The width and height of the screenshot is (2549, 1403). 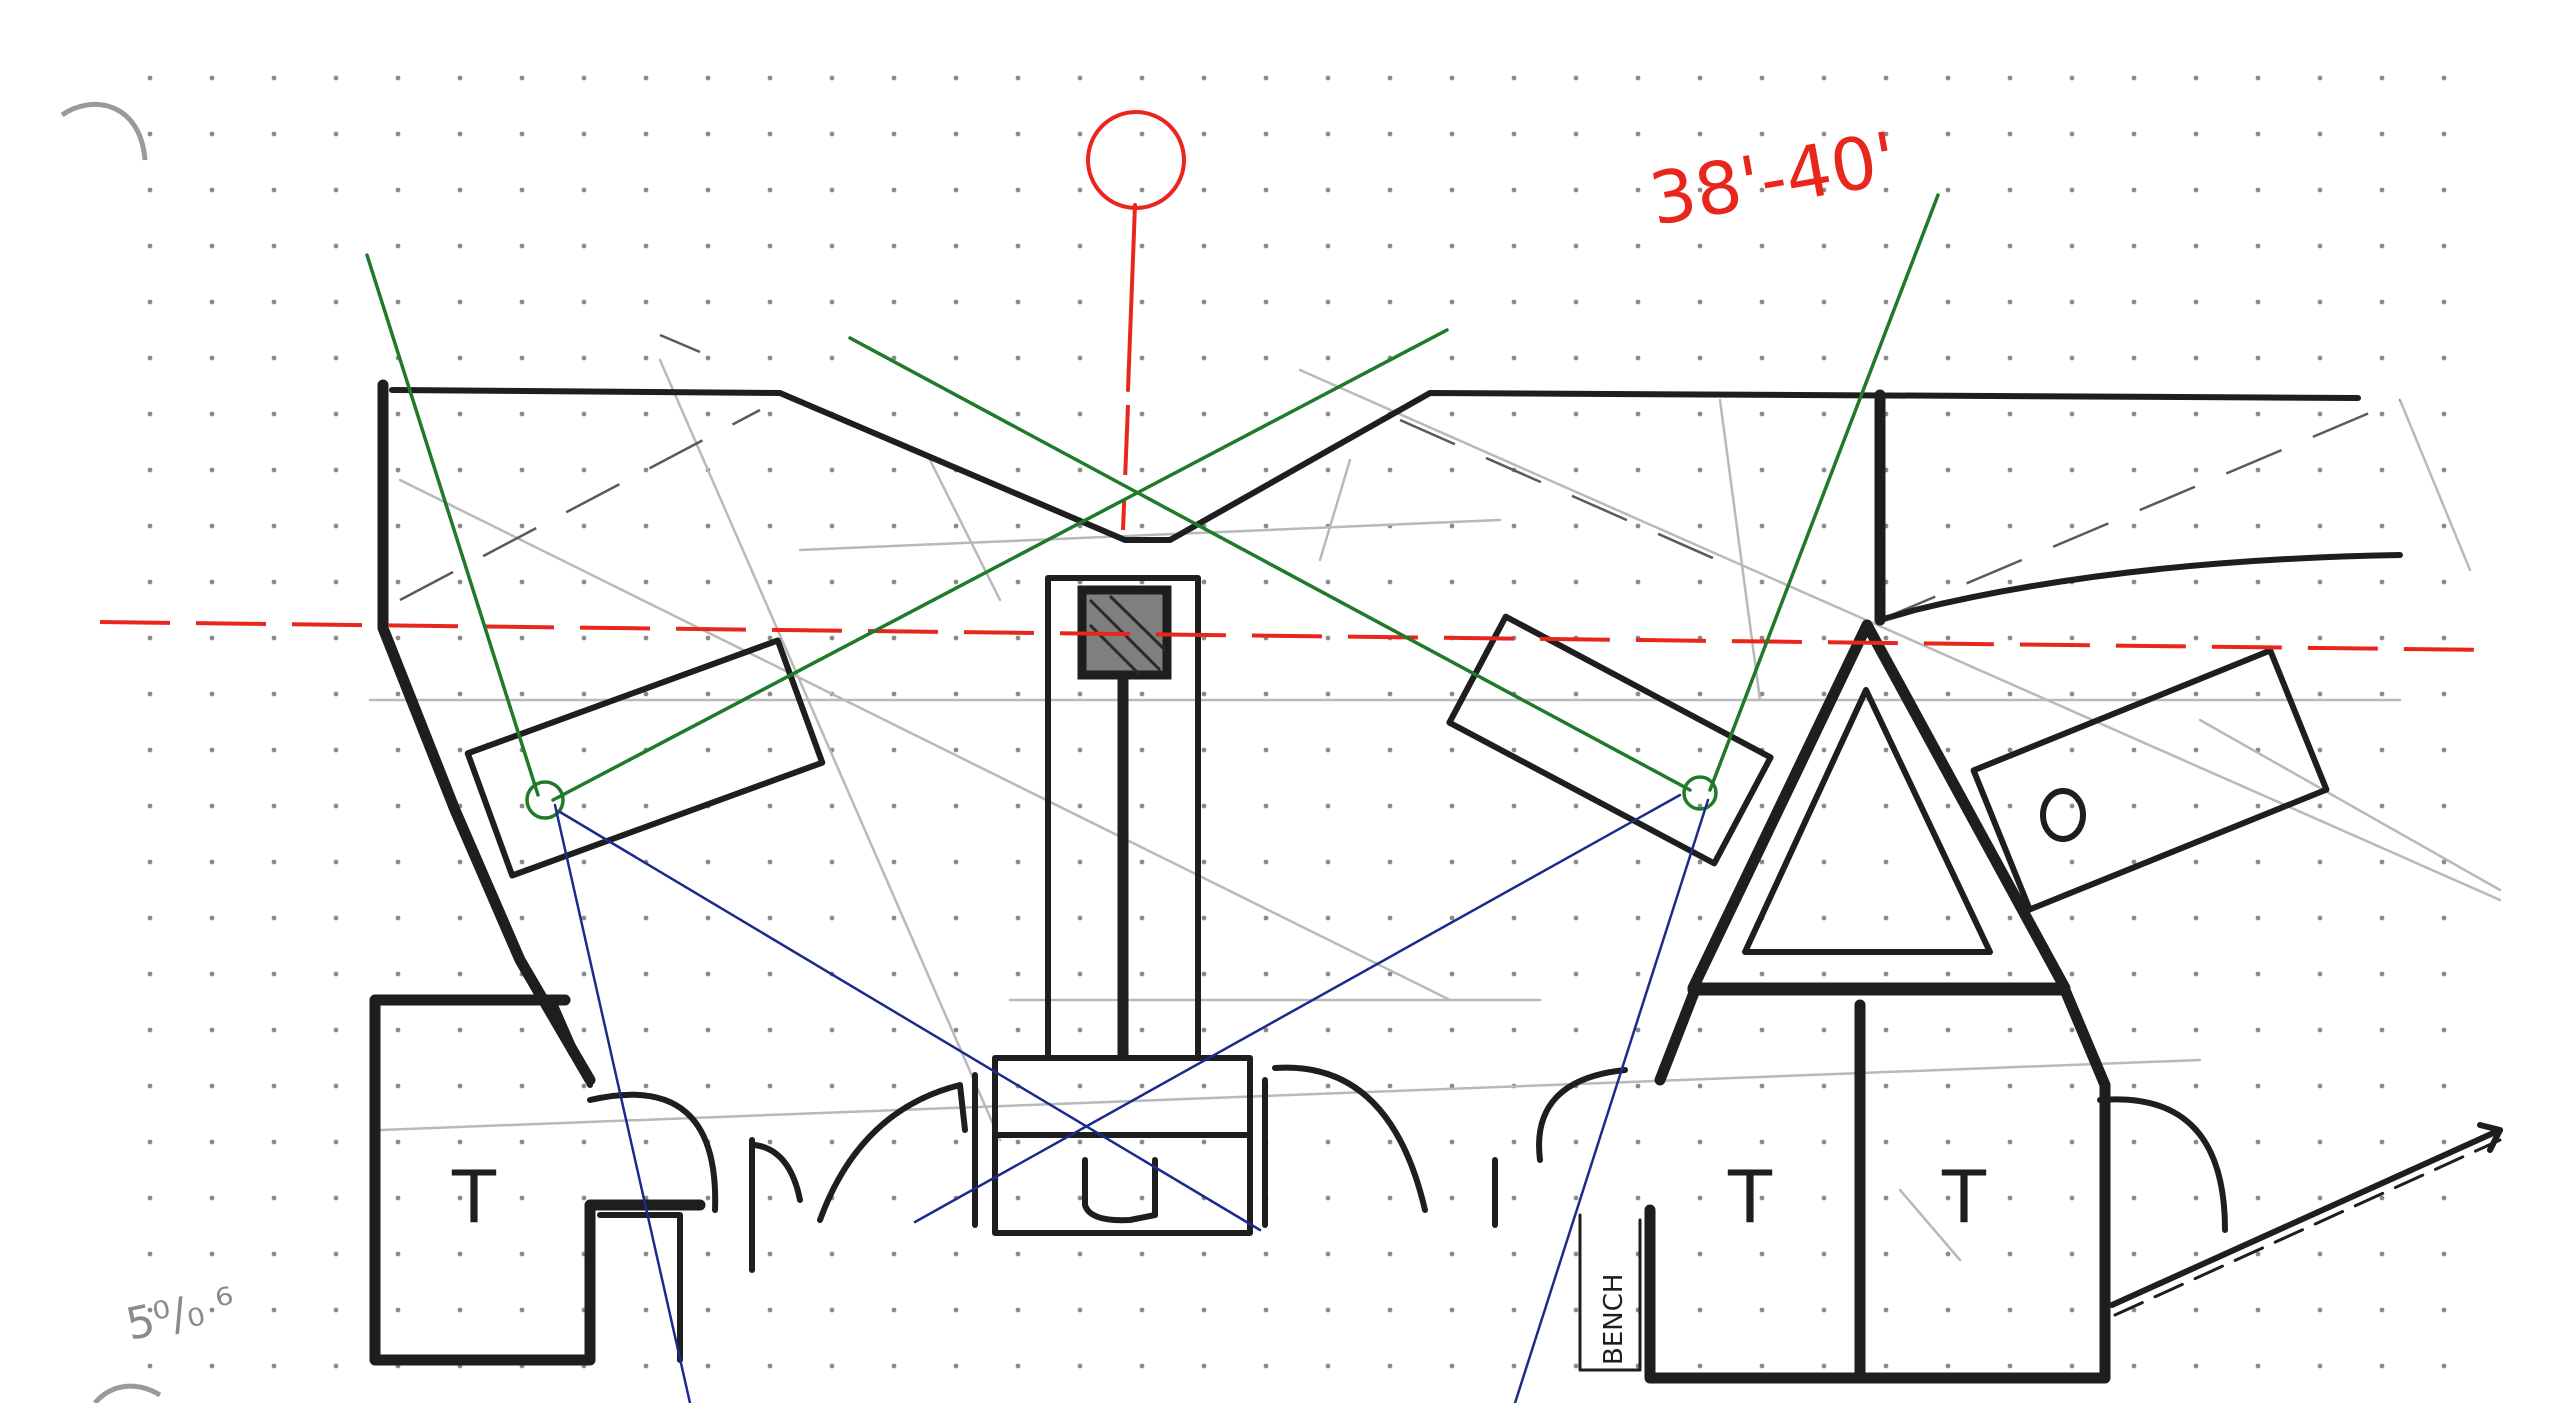 What do you see at coordinates (1750, 1197) in the screenshot?
I see `table-label-mid: T` at bounding box center [1750, 1197].